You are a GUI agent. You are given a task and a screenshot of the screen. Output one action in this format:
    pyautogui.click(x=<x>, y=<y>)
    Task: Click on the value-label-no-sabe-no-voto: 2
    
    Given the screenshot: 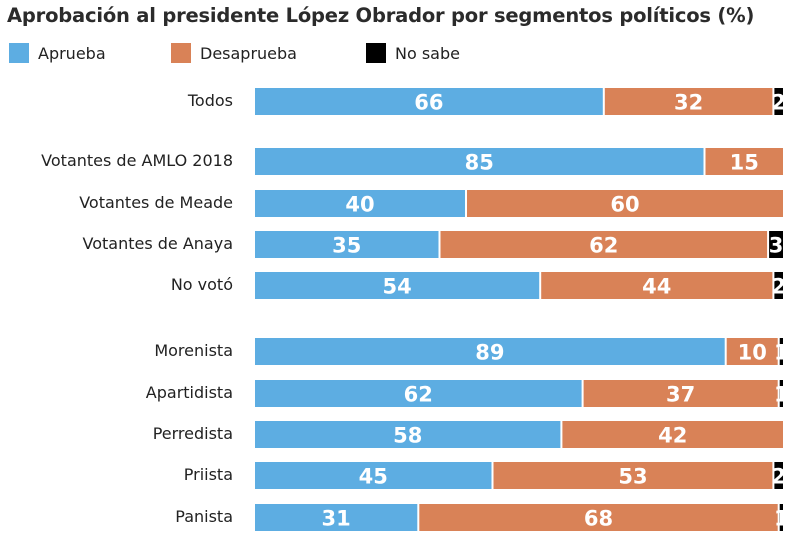 What is the action you would take?
    pyautogui.click(x=778, y=287)
    